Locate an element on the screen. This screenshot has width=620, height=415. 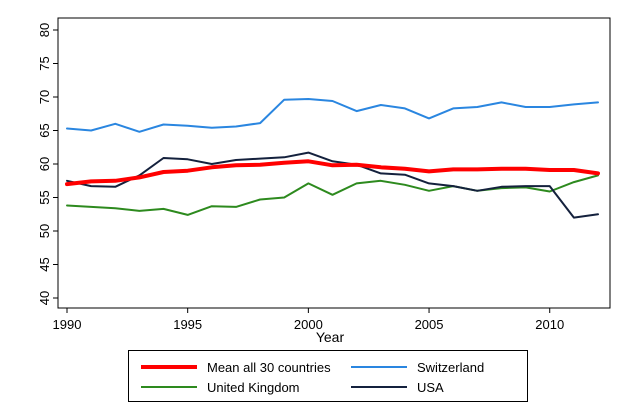
x-axis-title: Year is located at coordinates (330, 337).